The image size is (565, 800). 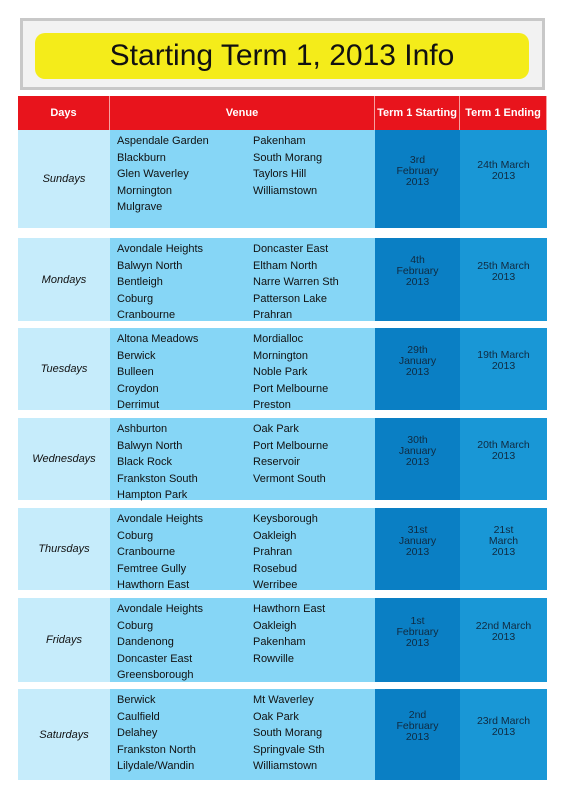 What do you see at coordinates (146, 315) in the screenshot?
I see `venue: Cranbourne` at bounding box center [146, 315].